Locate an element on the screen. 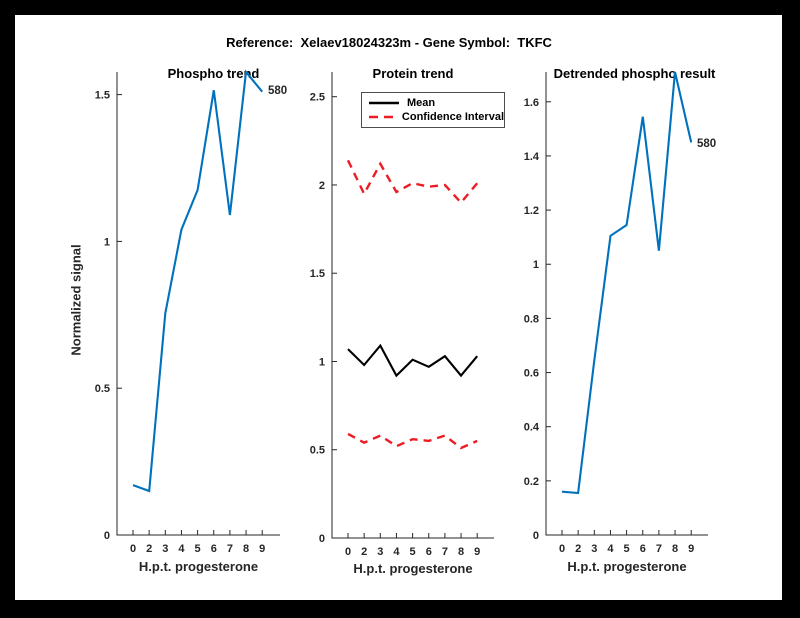  confidence-interval-line-swatch is located at coordinates (381, 117).